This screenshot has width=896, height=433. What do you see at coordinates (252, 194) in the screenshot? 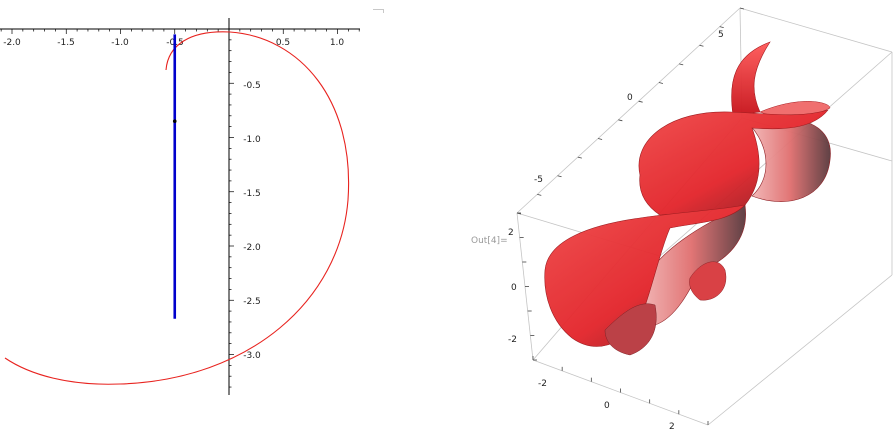
I see `y-tick-label: -1.5` at bounding box center [252, 194].